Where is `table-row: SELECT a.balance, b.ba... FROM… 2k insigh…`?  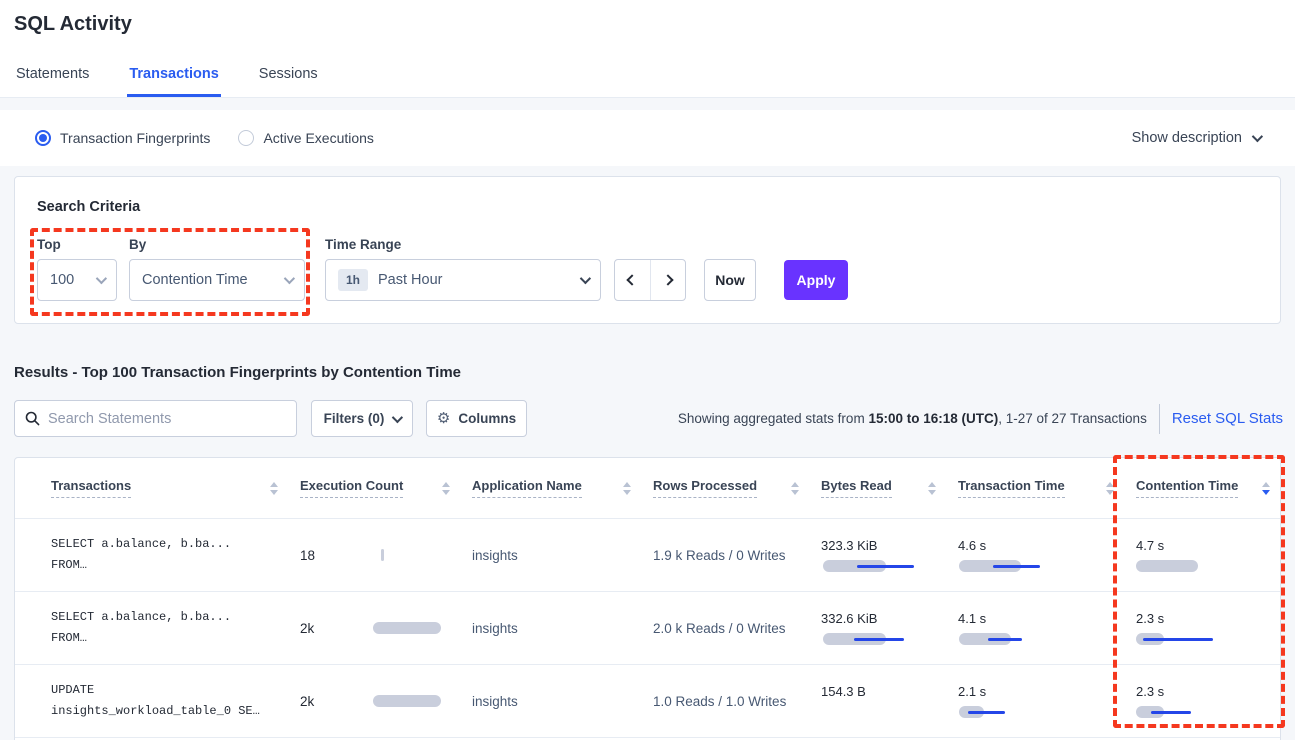
table-row: SELECT a.balance, b.ba... FROM… 2k insigh… is located at coordinates (647, 628).